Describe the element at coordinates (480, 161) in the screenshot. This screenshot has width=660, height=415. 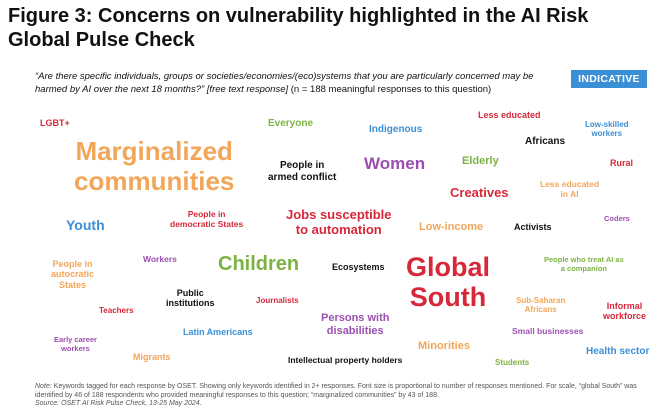
I see `keyword: Elderly` at that location.